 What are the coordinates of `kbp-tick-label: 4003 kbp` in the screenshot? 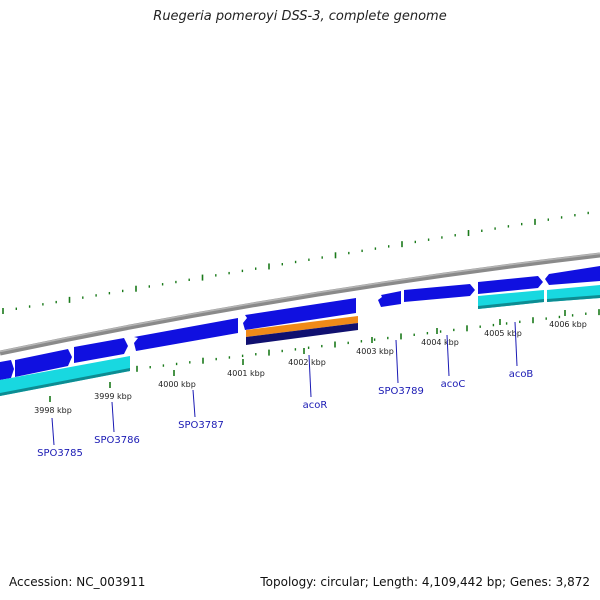 It's located at (375, 351).